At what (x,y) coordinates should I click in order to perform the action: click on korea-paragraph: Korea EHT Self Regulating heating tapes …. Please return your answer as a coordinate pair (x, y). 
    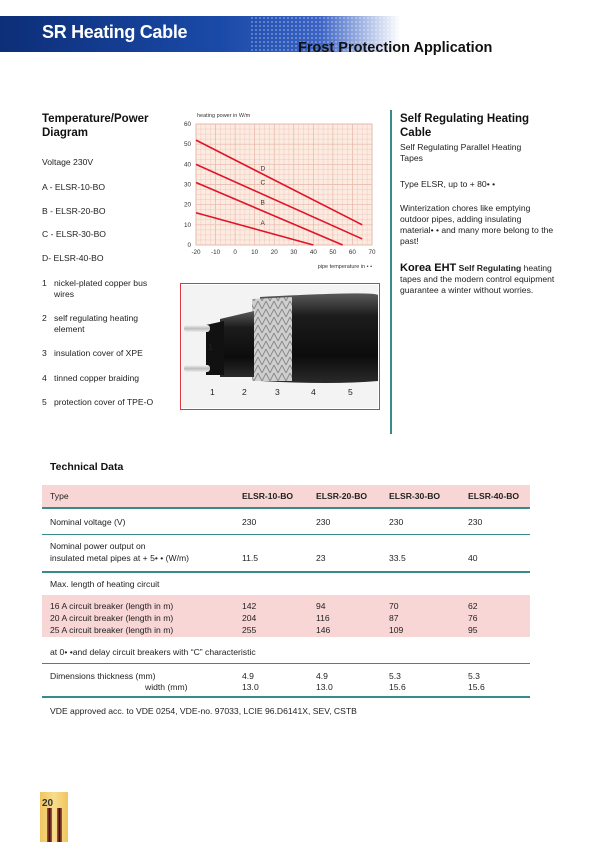
    Looking at the image, I should click on (480, 279).